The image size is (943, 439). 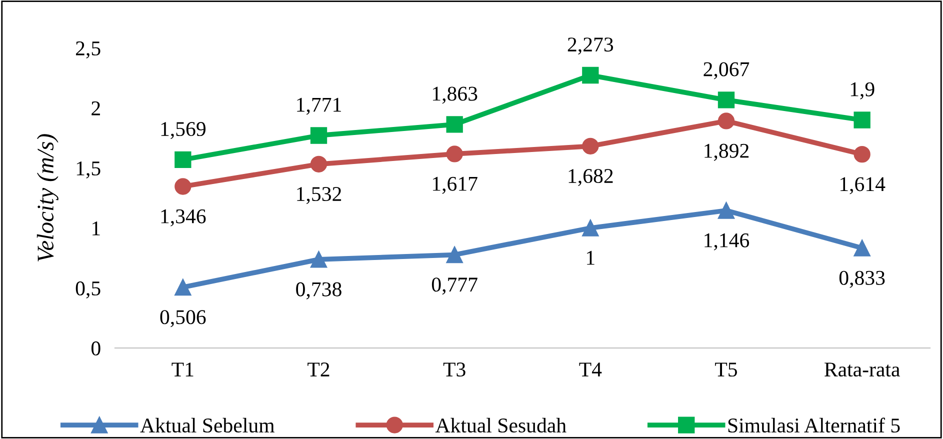 I want to click on data-label: 0,738, so click(x=319, y=291).